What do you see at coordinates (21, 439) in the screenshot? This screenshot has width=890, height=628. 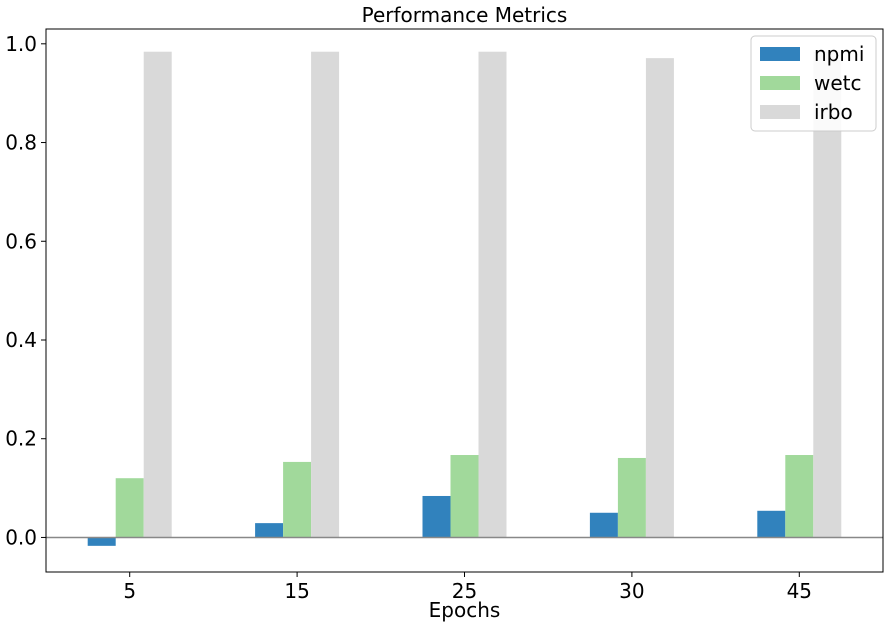 I see `y-tick-label: 0.2` at bounding box center [21, 439].